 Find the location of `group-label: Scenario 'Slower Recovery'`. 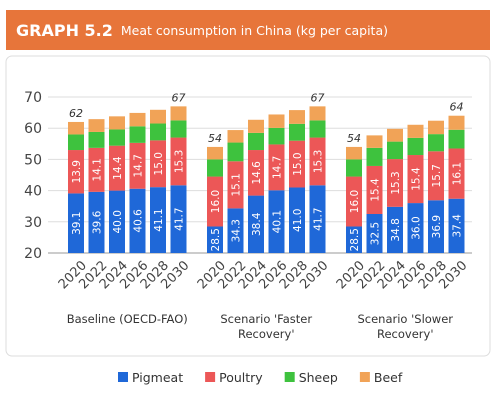

group-label: Scenario 'Slower Recovery' is located at coordinates (405, 326).